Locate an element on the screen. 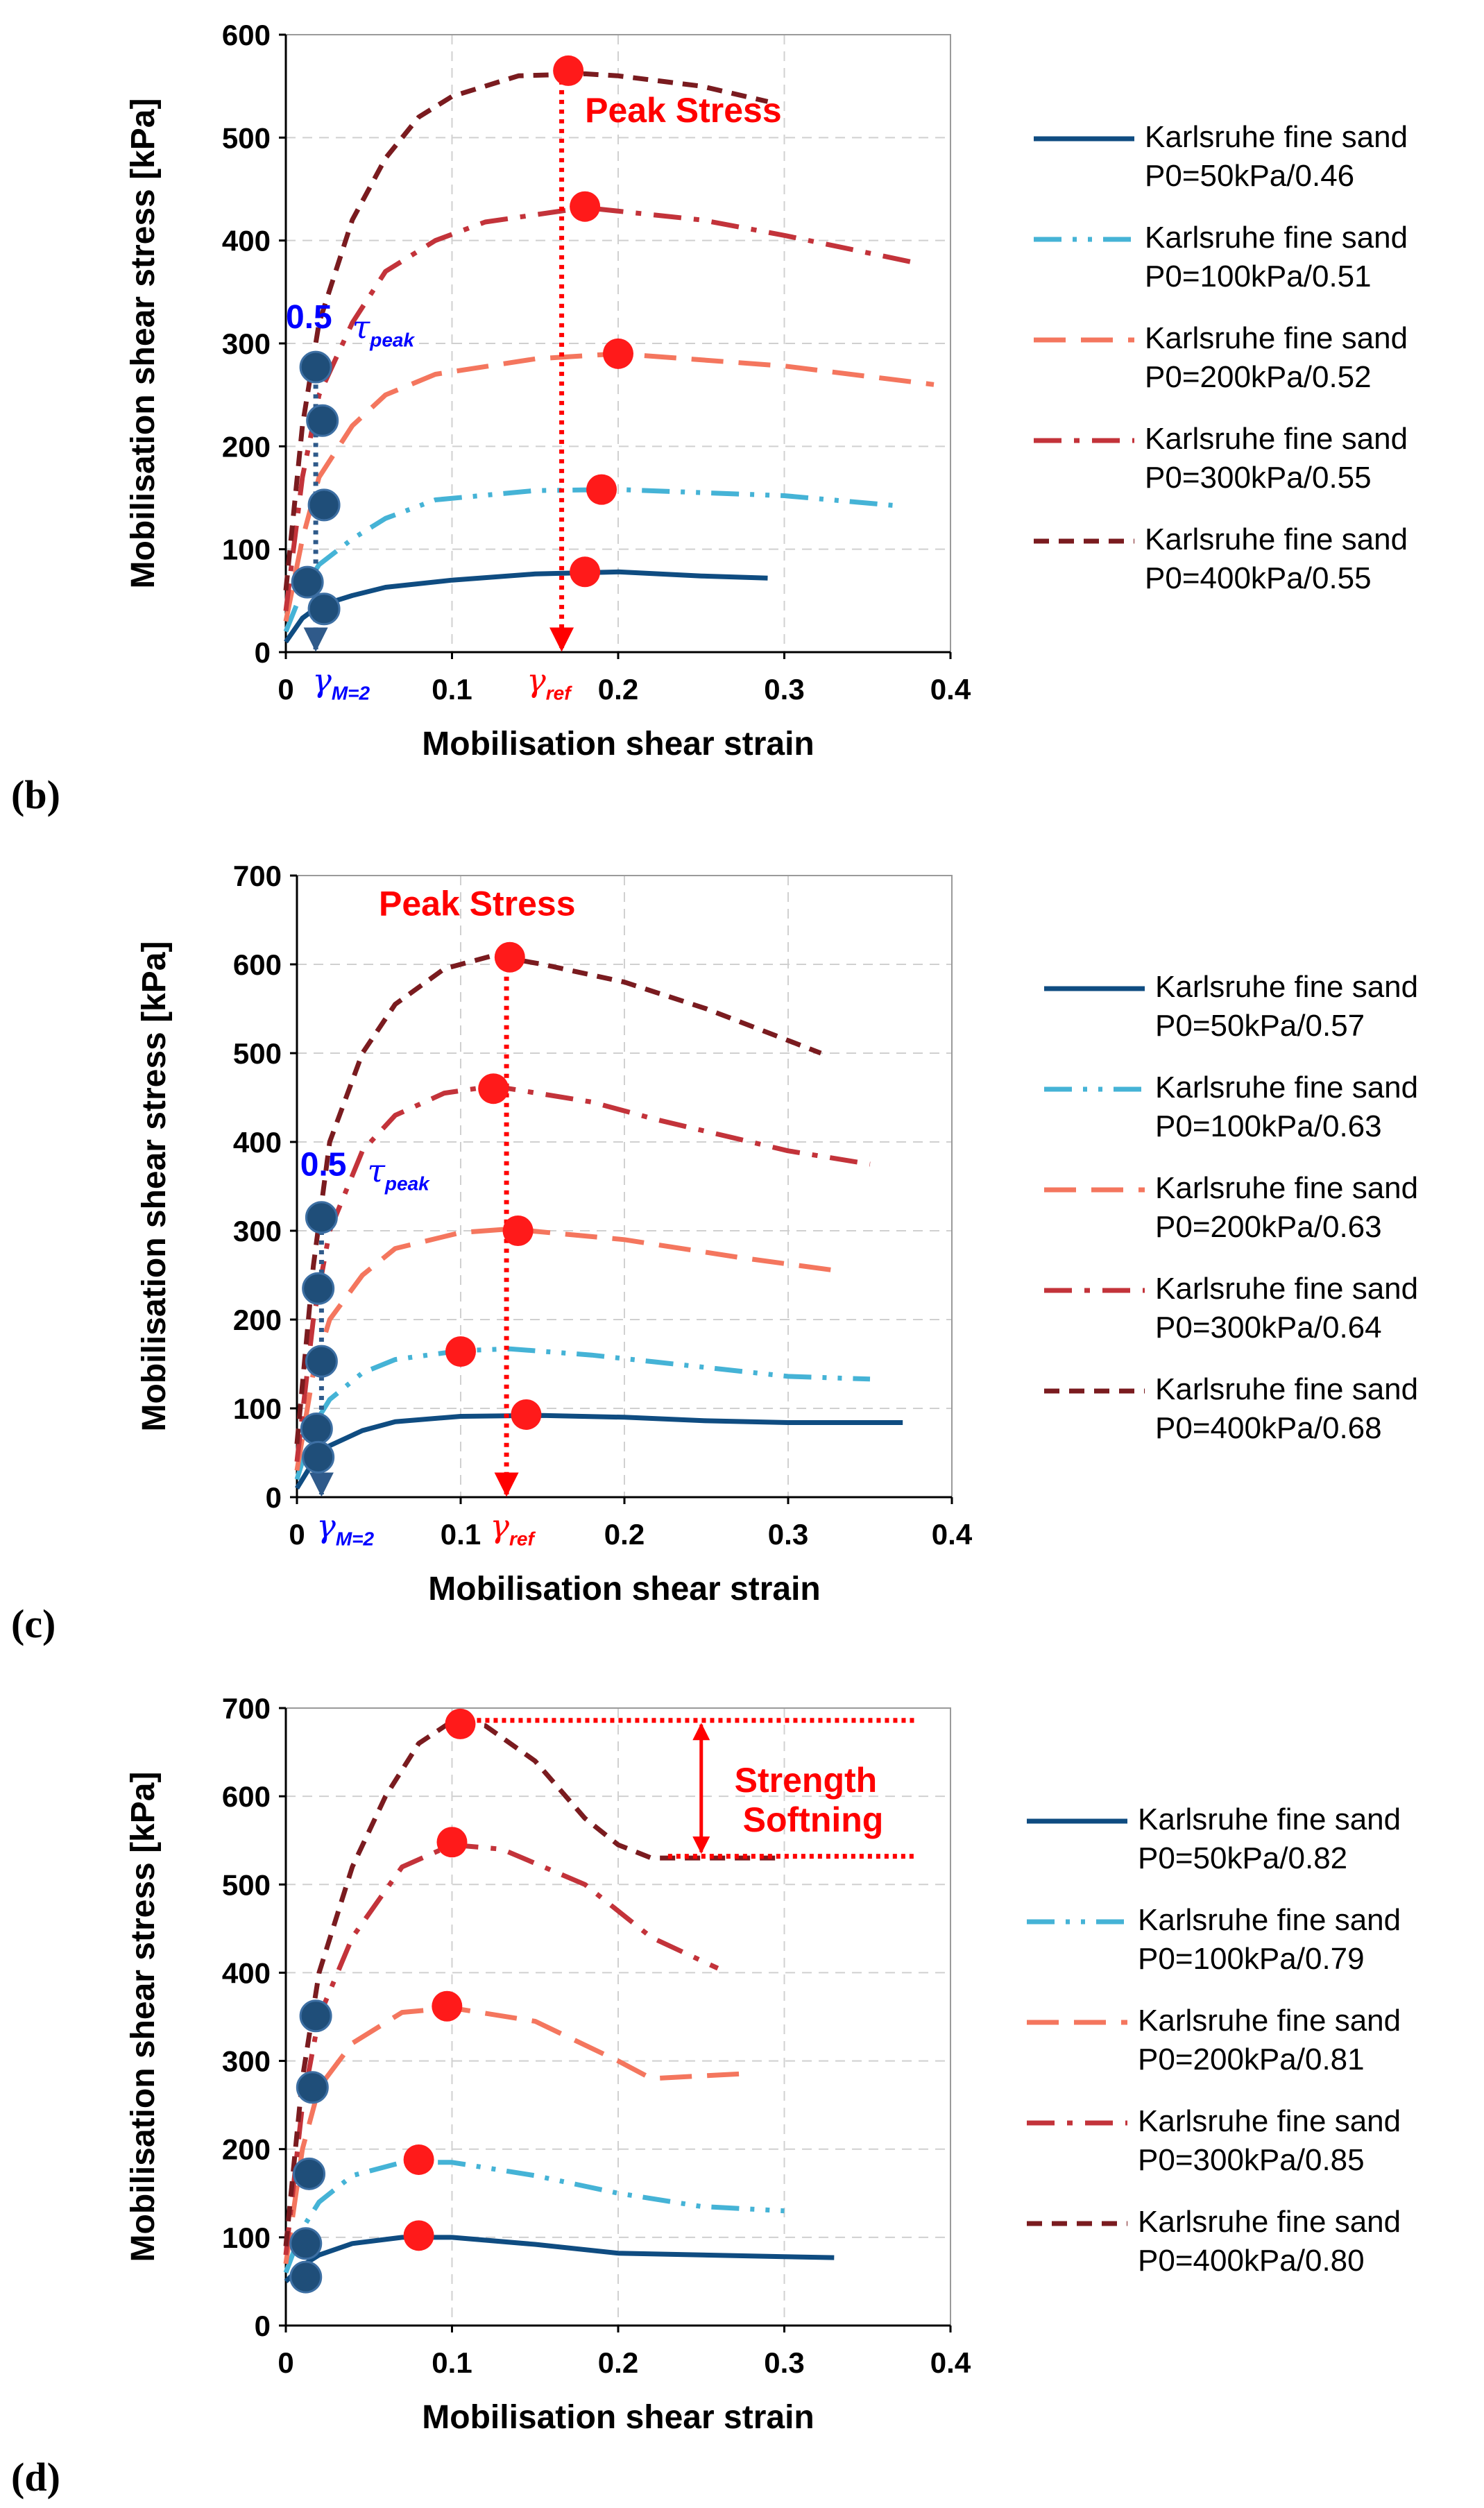 Image resolution: width=1484 pixels, height=2508 pixels. red-annotation-text: Peak Stress is located at coordinates (477, 904).